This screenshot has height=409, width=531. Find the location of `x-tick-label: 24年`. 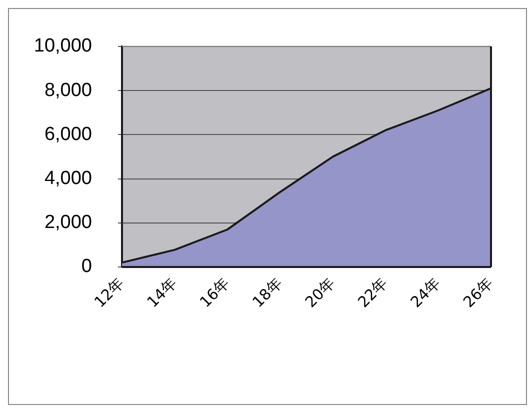

x-tick-label: 24年 is located at coordinates (425, 293).